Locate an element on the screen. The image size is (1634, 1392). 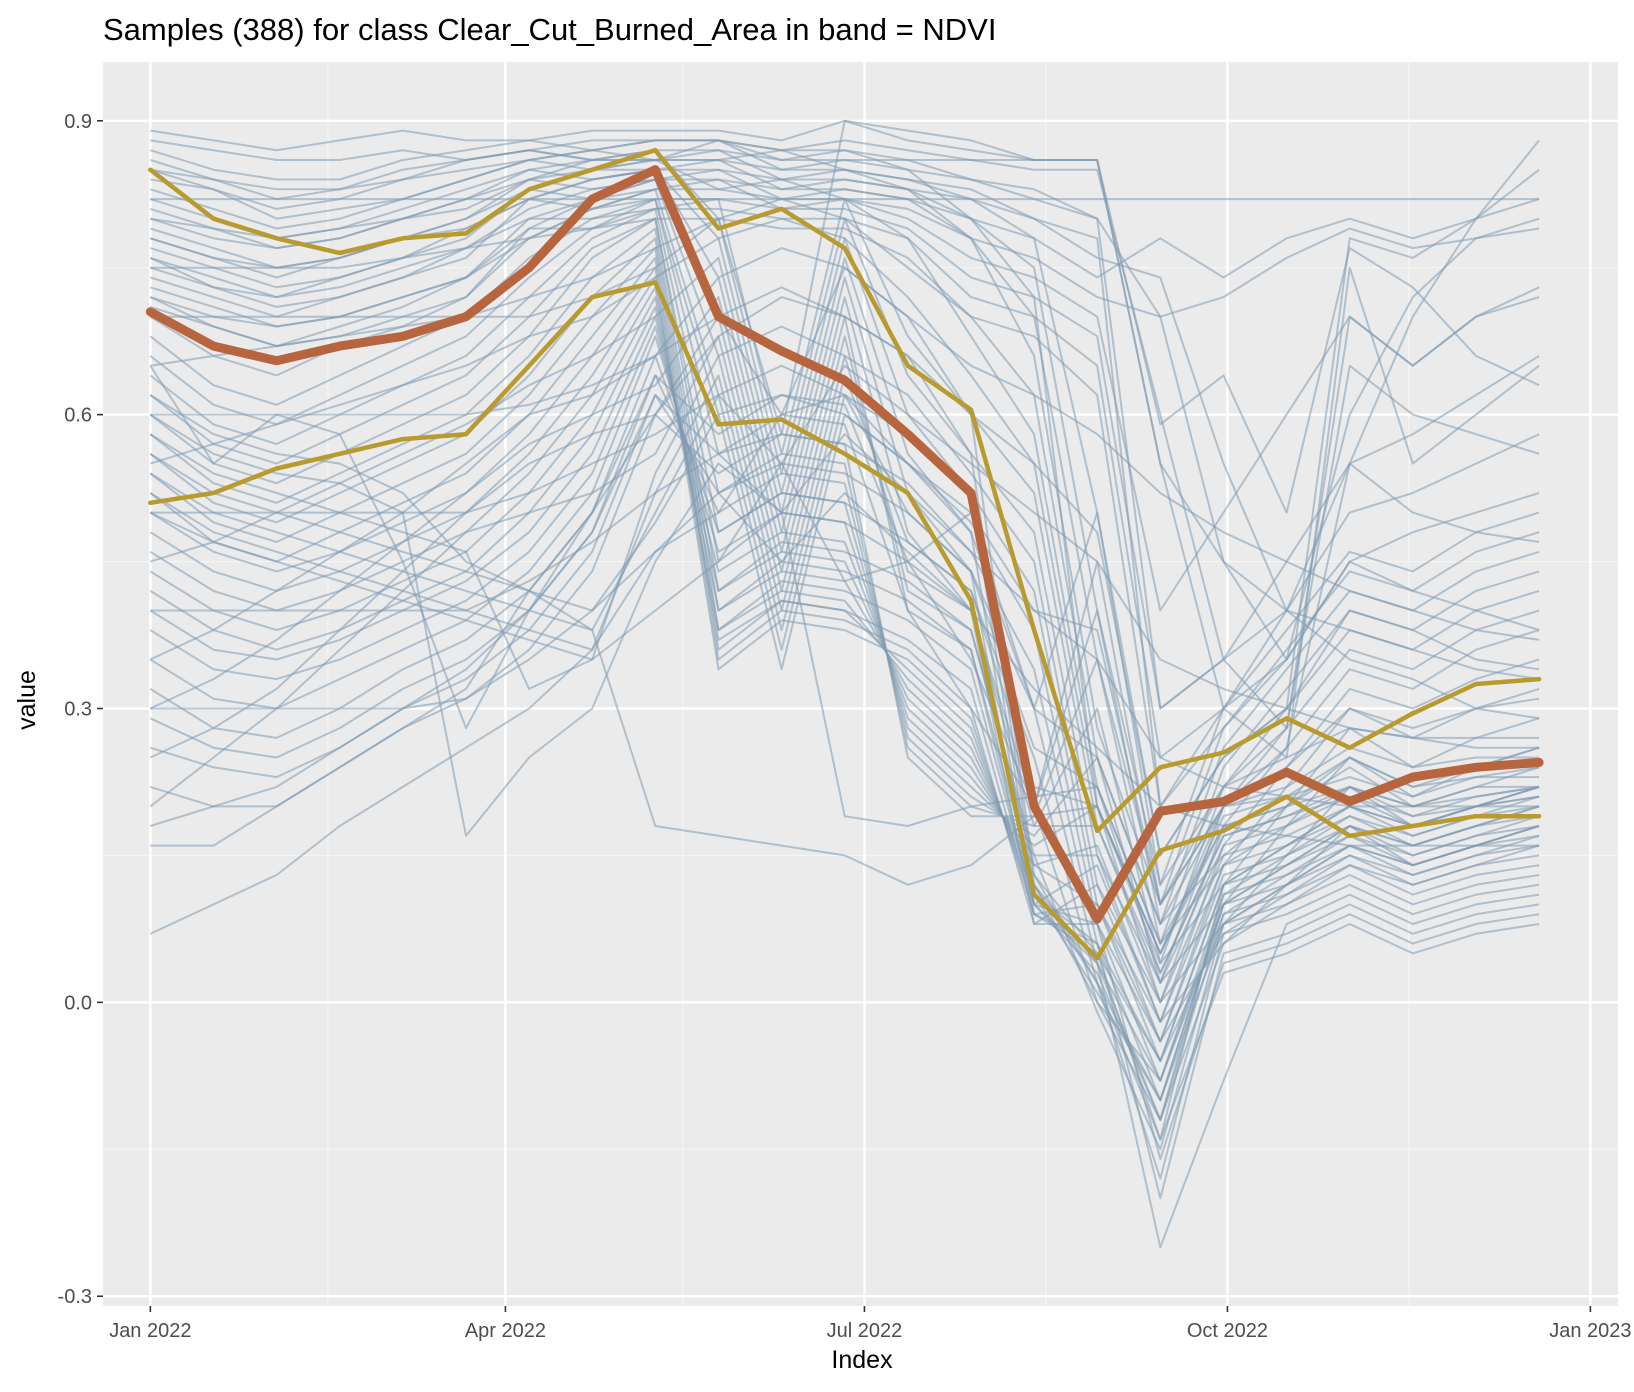
y-tick-label: 0.6 is located at coordinates (78, 416).